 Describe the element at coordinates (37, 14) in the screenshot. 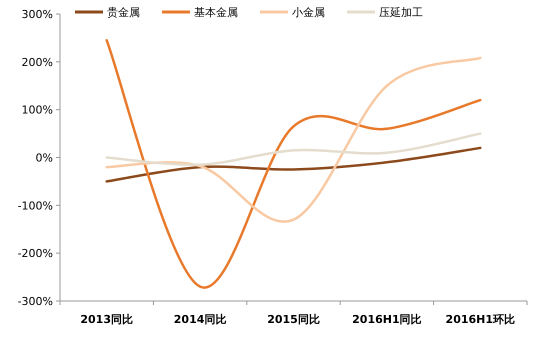

I see `y-tick-label: 300%` at that location.